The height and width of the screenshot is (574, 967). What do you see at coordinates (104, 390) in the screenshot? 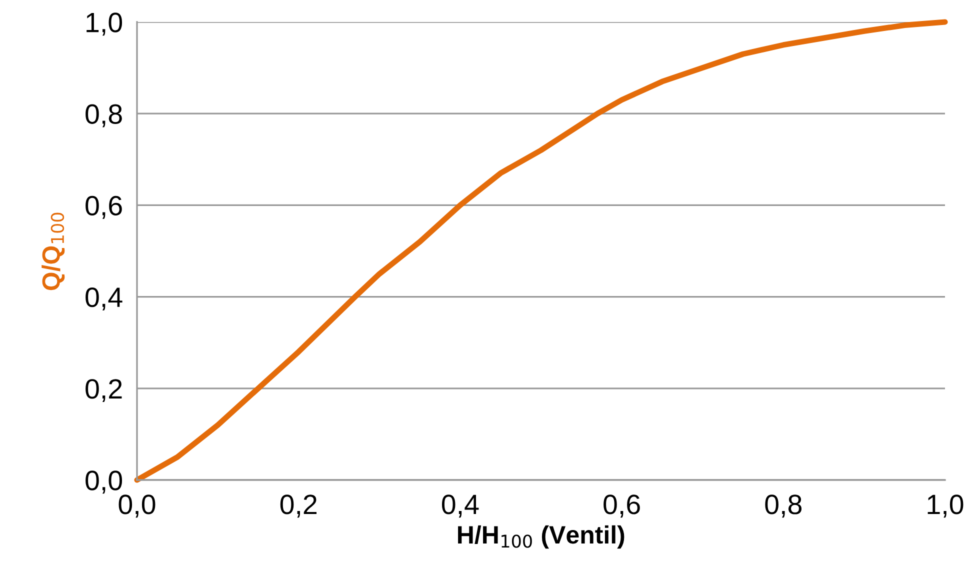
I see `y-tick-label: 0,2` at bounding box center [104, 390].